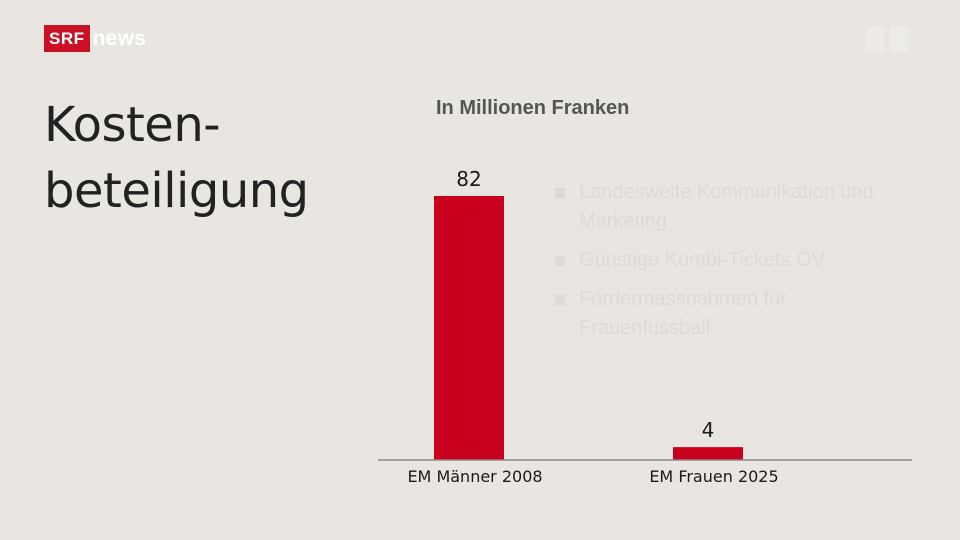  Describe the element at coordinates (725, 207) in the screenshot. I see `faded-bullet-item: Landesweite Kommunikation und Marketing` at that location.